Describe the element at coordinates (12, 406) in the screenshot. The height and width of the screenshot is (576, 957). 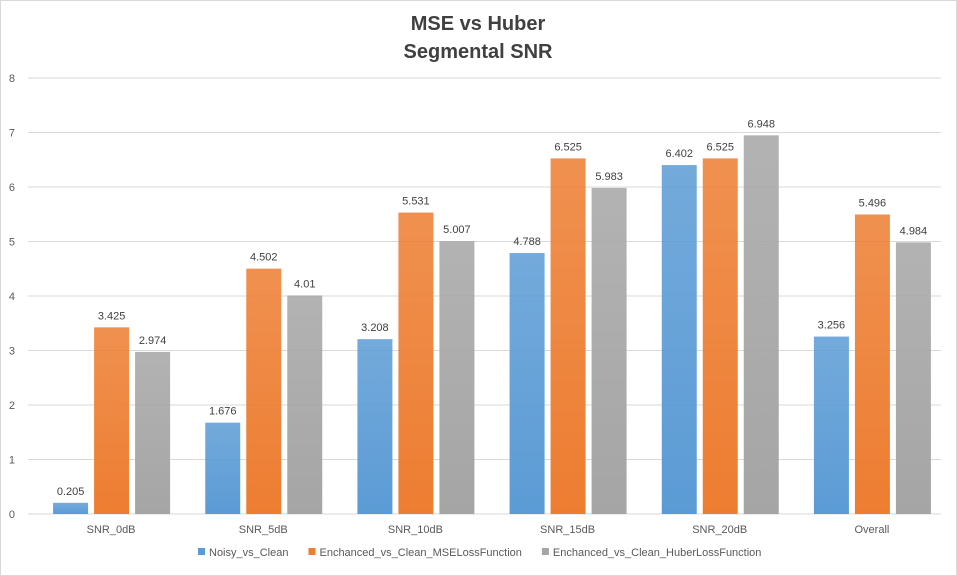
I see `y-tick-label: 2` at that location.